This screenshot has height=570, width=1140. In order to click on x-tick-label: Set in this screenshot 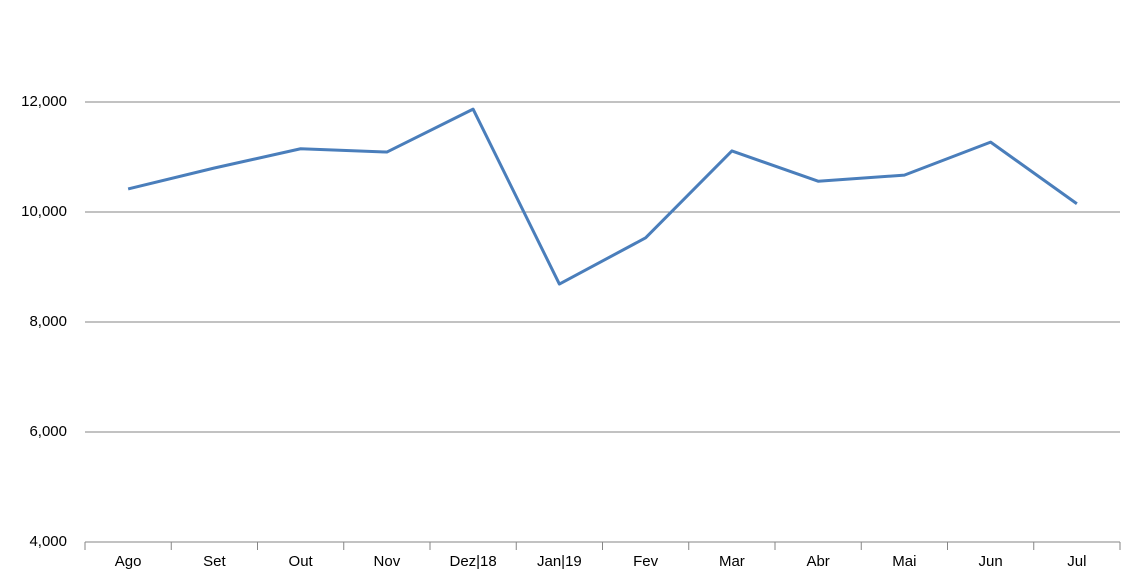, I will do `click(214, 561)`.